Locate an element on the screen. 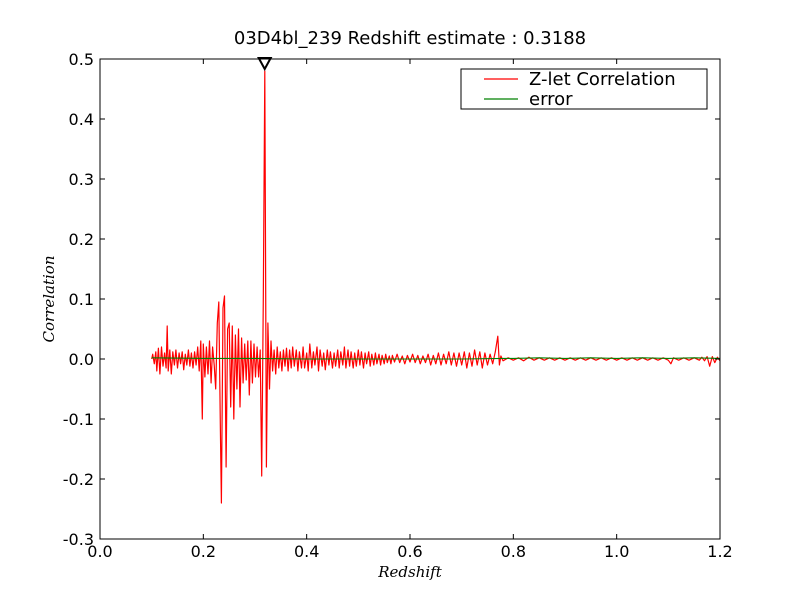 This screenshot has height=600, width=800. x-tick-label: 0.8 is located at coordinates (513, 551).